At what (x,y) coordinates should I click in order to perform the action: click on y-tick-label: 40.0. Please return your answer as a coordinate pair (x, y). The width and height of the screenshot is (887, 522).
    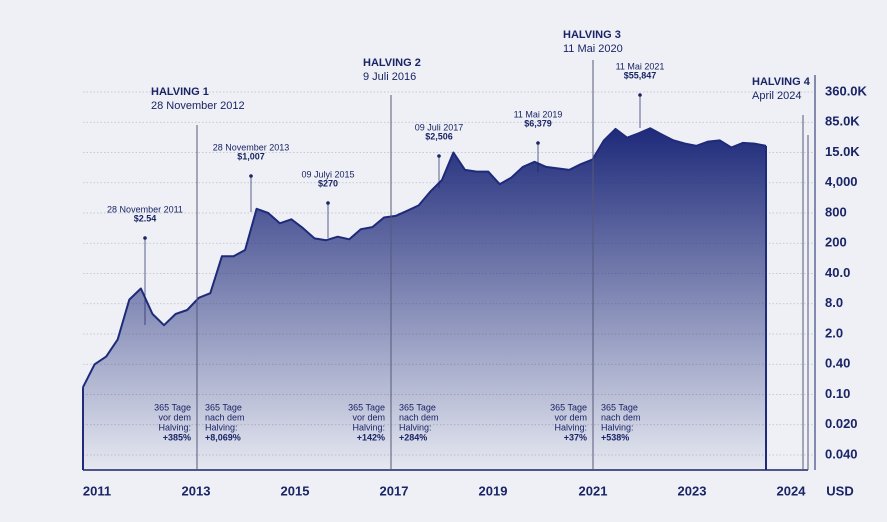
    Looking at the image, I should click on (837, 272).